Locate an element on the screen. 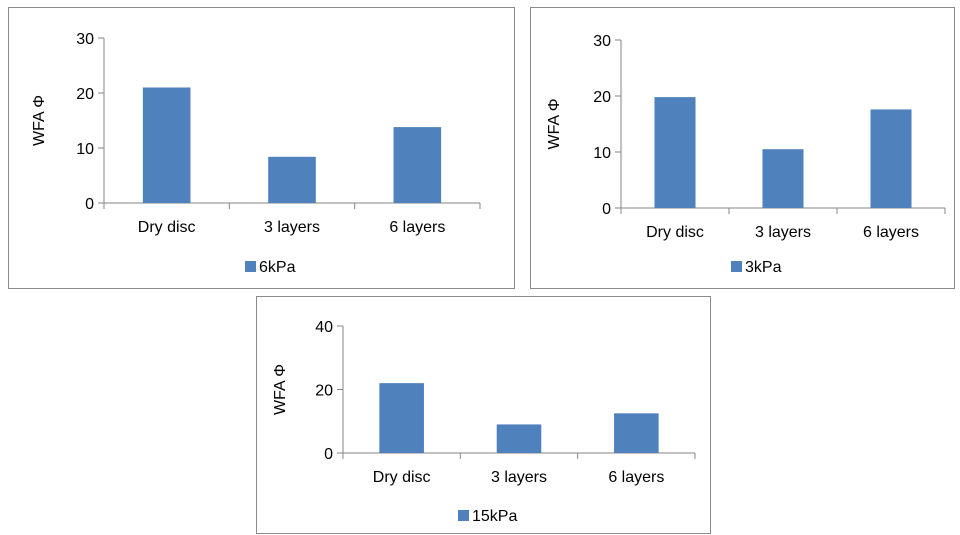 This screenshot has height=535, width=960. y-tick-label: 40 is located at coordinates (324, 327).